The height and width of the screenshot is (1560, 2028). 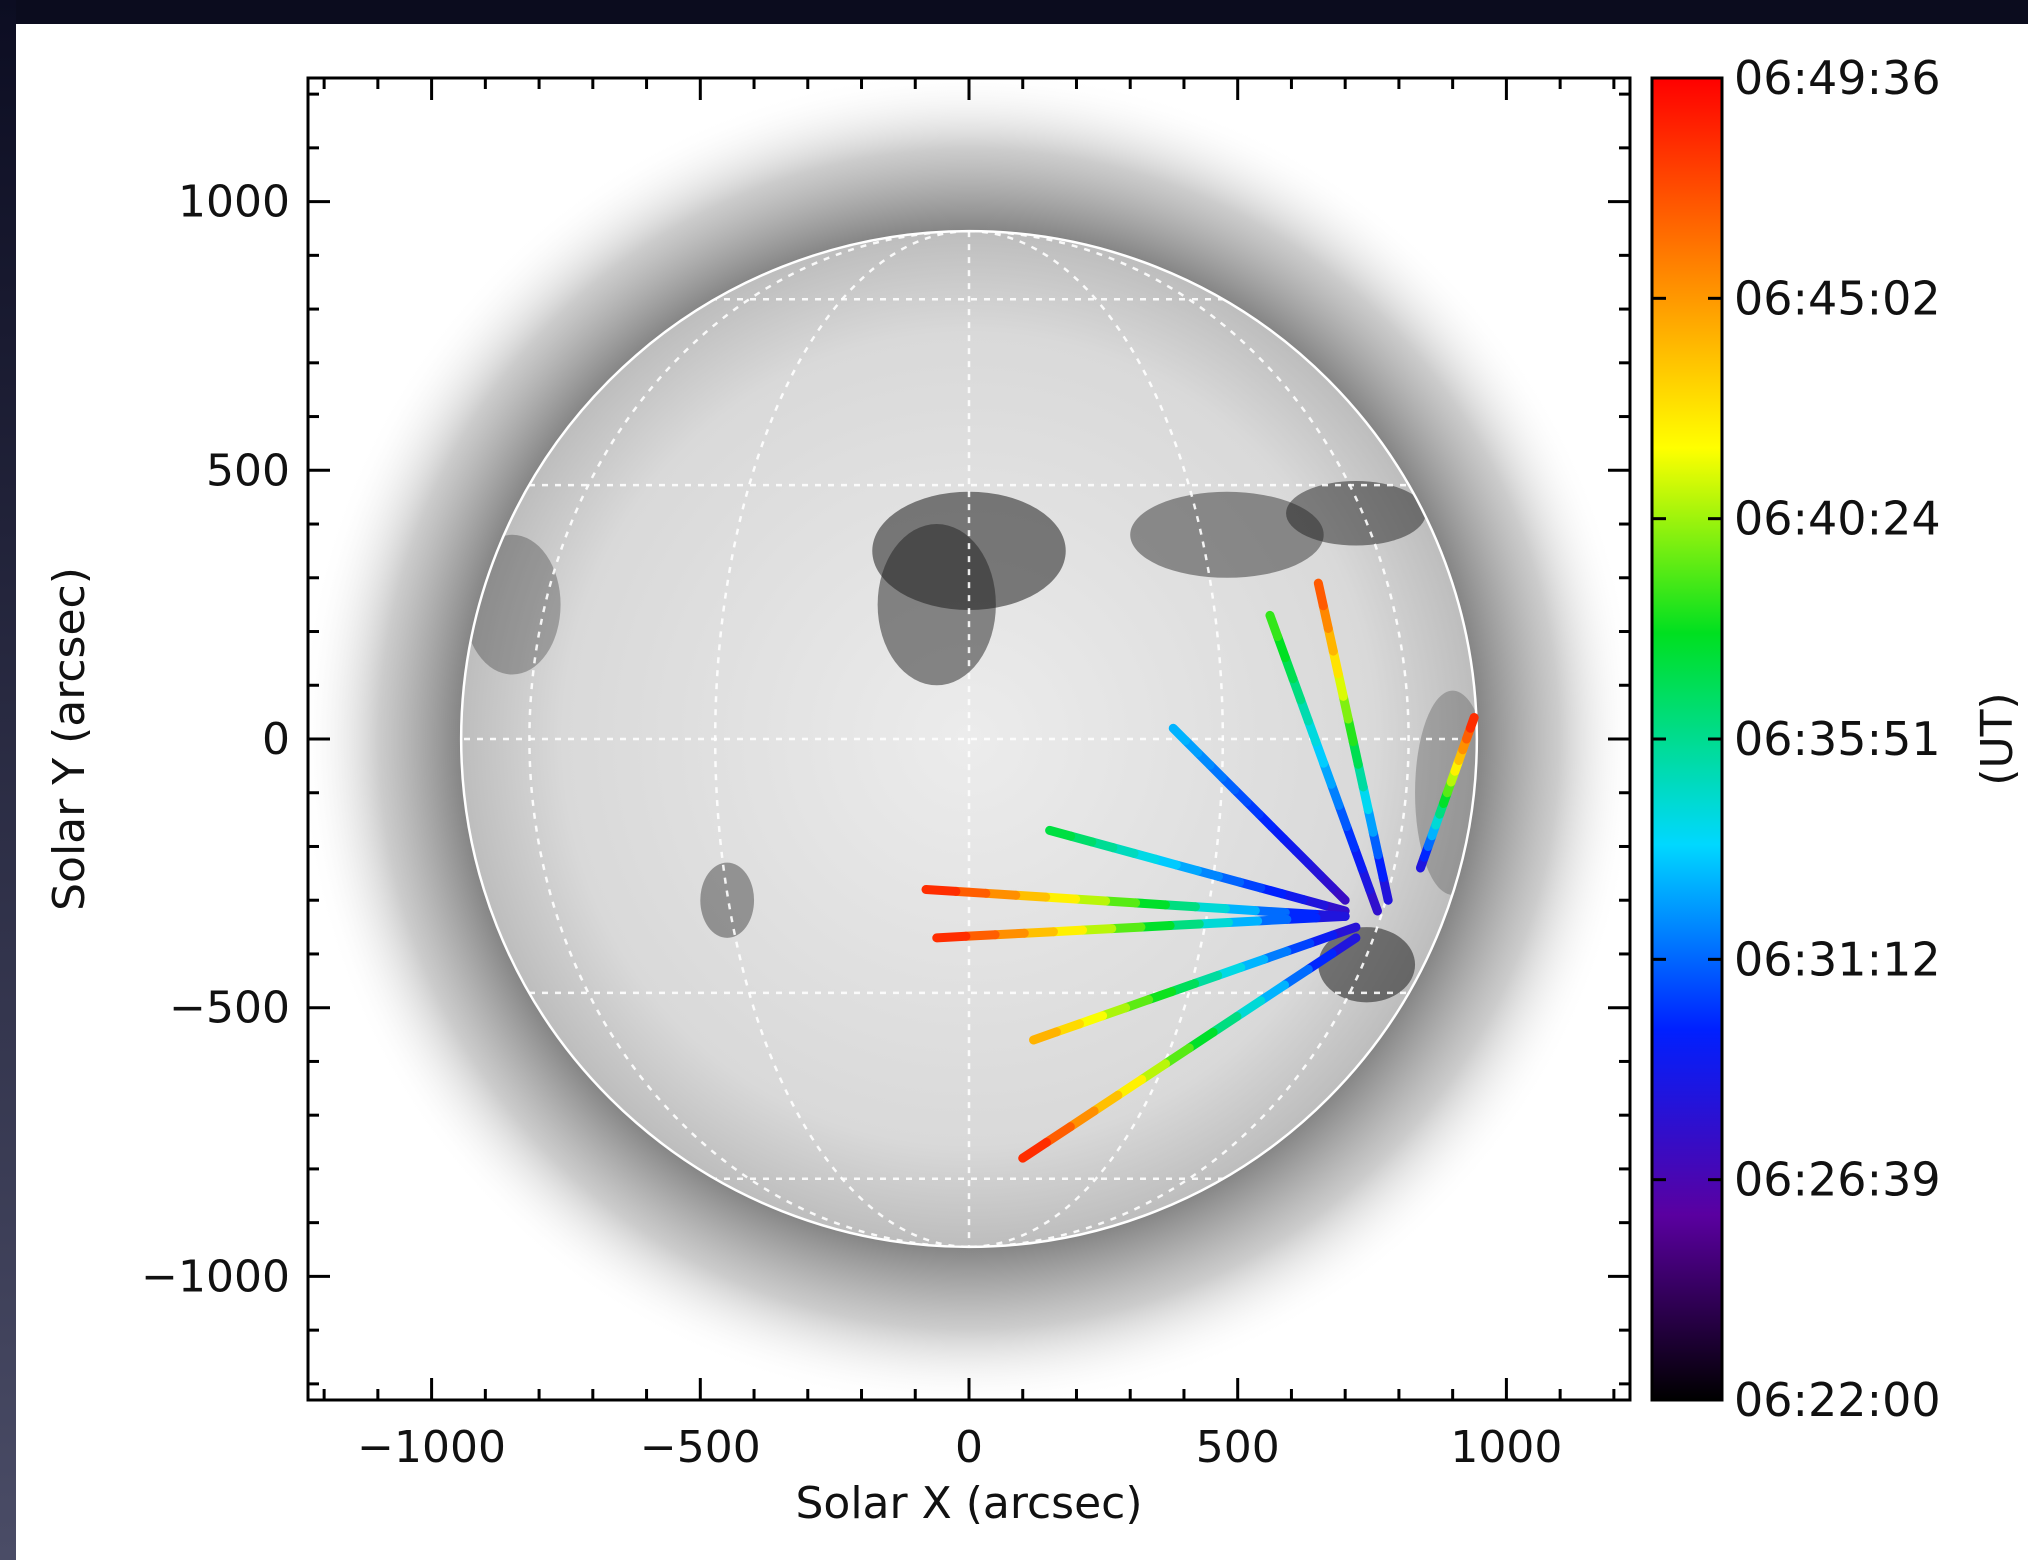 I want to click on y-tick-label: −1000, so click(x=215, y=1276).